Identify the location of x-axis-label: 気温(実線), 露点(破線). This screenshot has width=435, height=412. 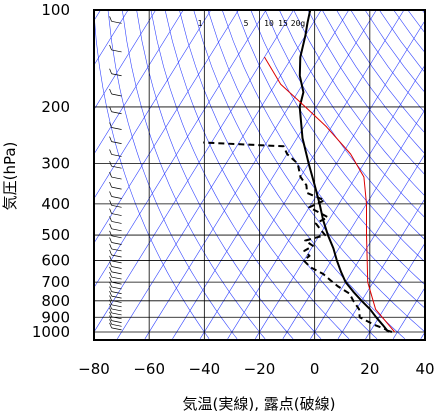
(259, 403).